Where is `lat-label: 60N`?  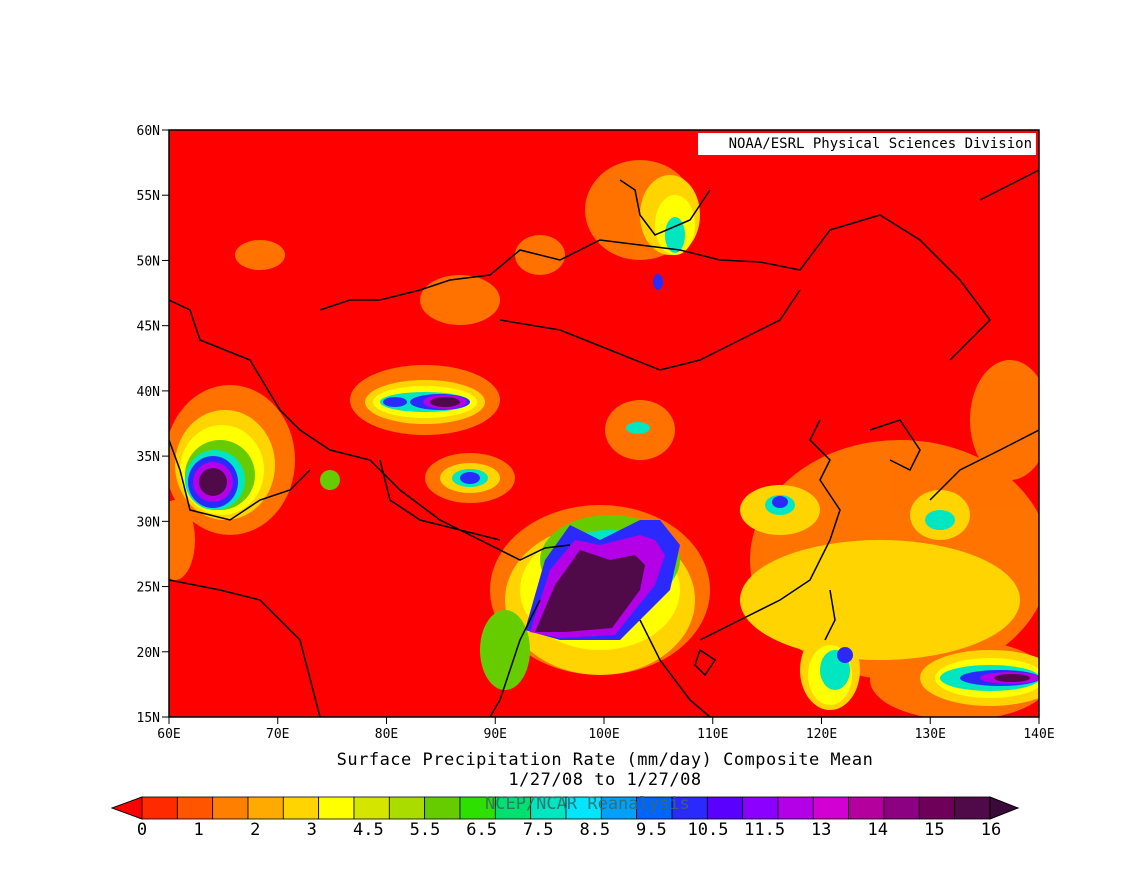
lat-label: 60N is located at coordinates (148, 131).